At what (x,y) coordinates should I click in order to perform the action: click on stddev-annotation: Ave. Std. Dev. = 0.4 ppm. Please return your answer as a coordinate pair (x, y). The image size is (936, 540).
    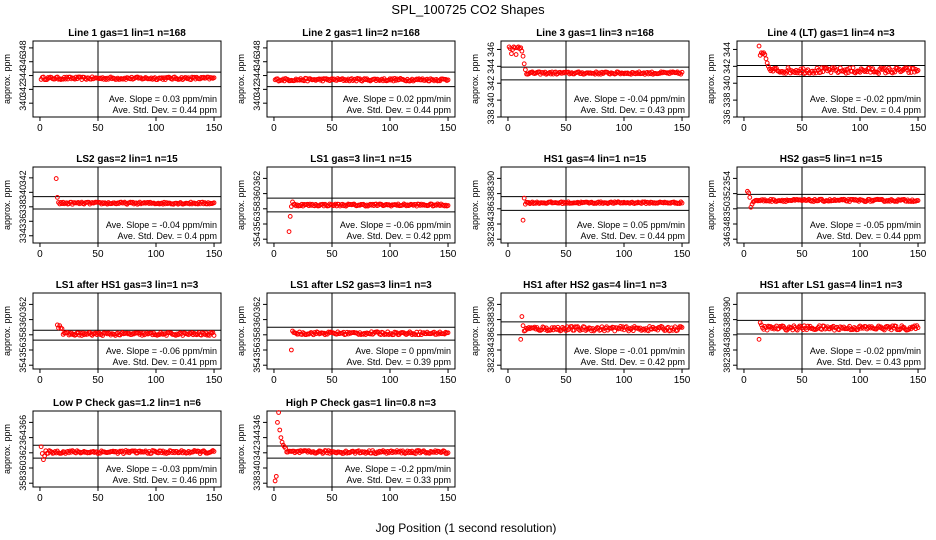
    Looking at the image, I should click on (871, 110).